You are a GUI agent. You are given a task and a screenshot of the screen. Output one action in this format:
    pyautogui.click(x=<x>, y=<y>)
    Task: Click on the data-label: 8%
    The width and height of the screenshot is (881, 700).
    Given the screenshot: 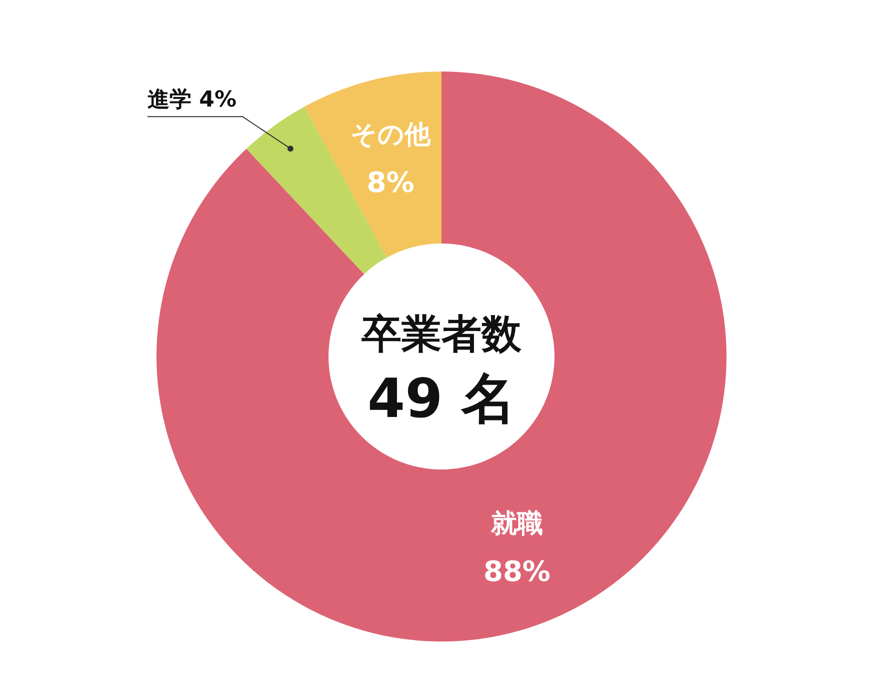 What is the action you would take?
    pyautogui.click(x=390, y=182)
    